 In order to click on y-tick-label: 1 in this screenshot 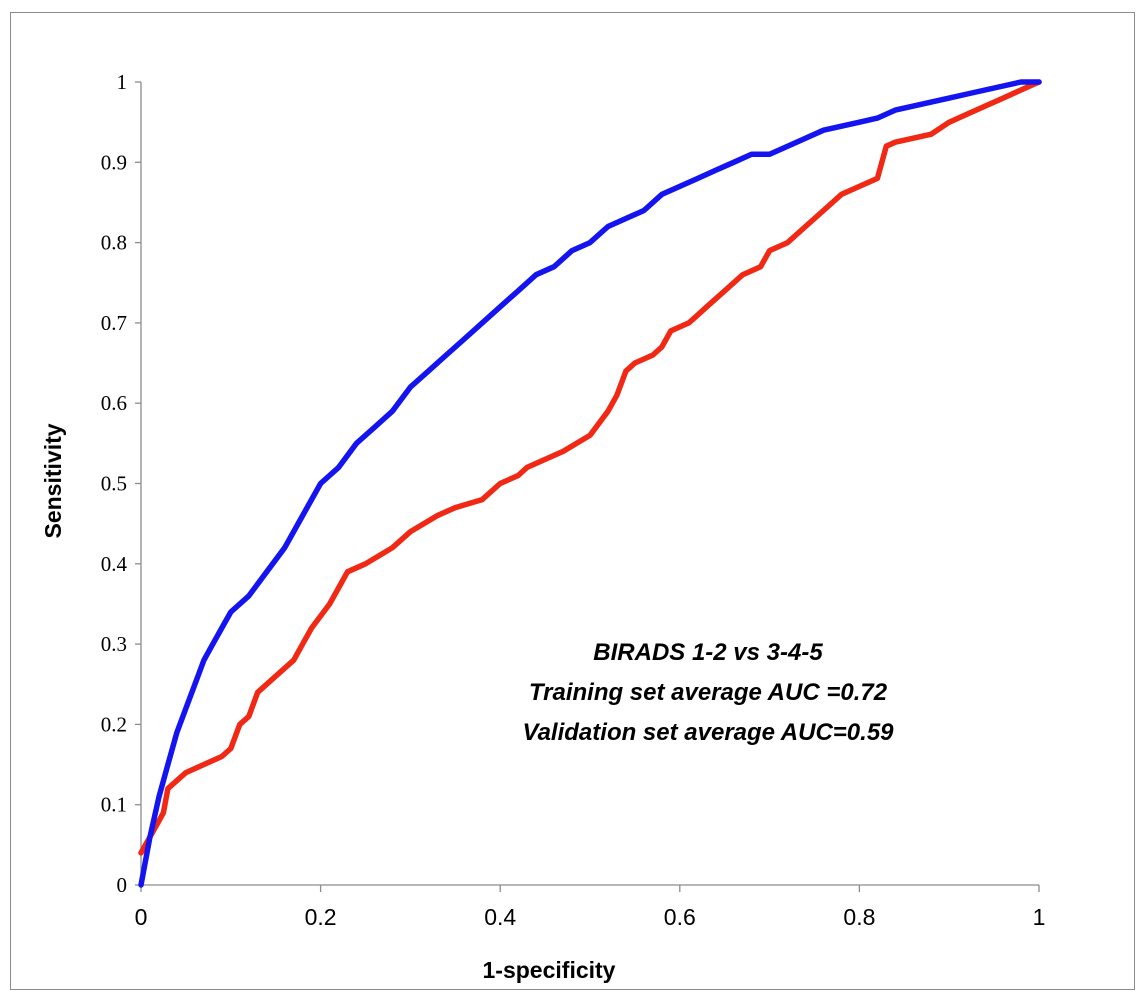, I will do `click(122, 82)`.